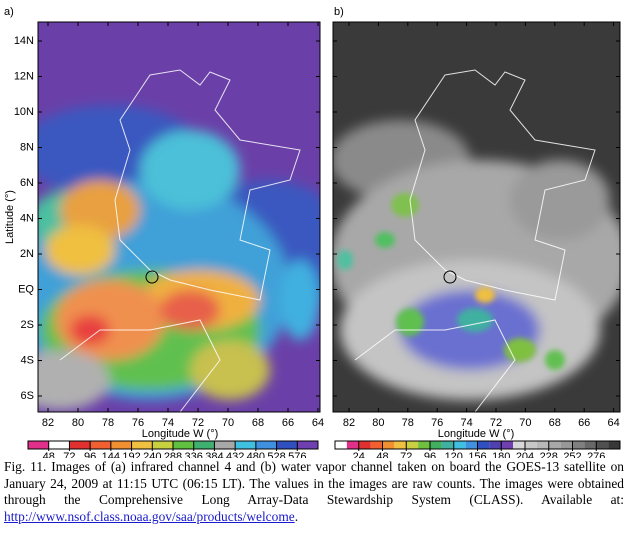 Image resolution: width=630 pixels, height=553 pixels. Describe the element at coordinates (24, 112) in the screenshot. I see `y-tick-label: 10N` at that location.